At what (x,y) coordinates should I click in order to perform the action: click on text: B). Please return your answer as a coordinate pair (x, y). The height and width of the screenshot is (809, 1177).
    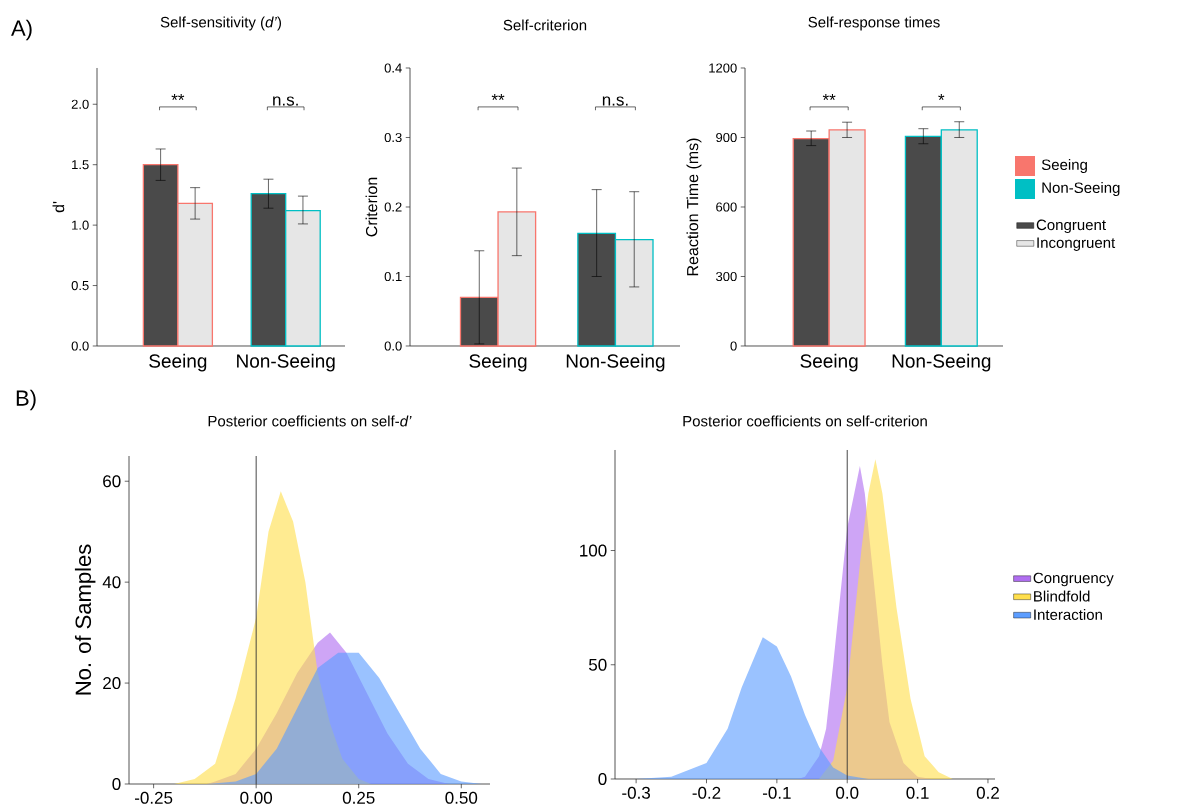
    Looking at the image, I should click on (26, 400).